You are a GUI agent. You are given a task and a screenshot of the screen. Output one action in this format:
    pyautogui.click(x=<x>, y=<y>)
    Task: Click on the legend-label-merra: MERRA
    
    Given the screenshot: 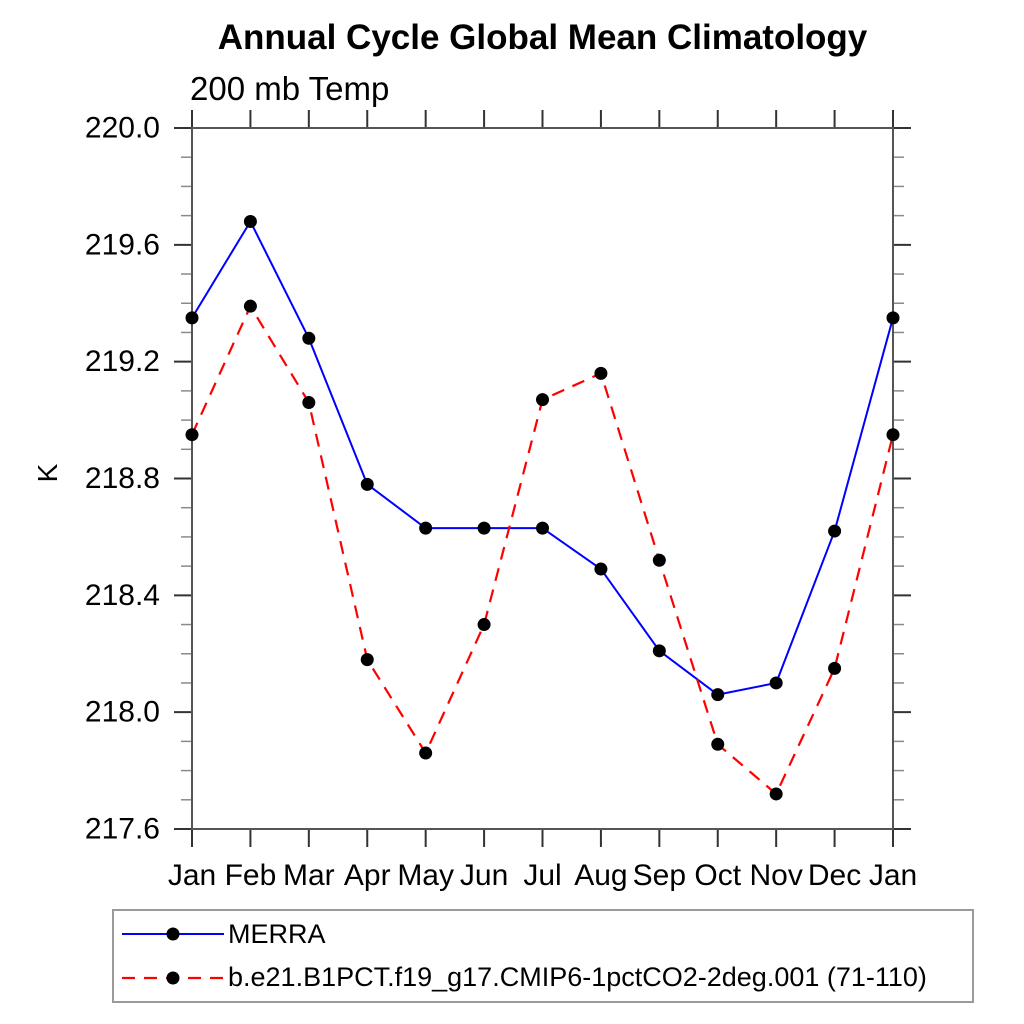 What is the action you would take?
    pyautogui.click(x=277, y=933)
    